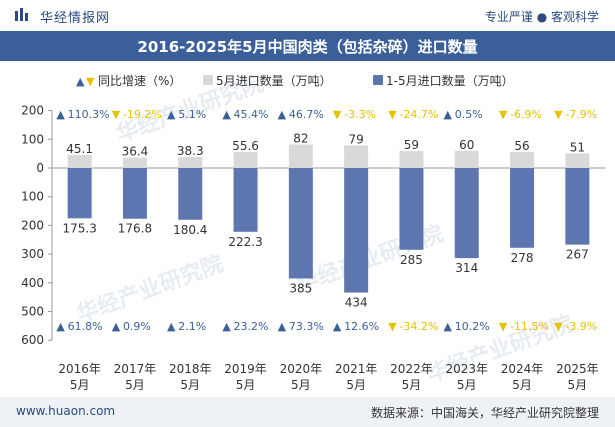 This screenshot has width=615, height=427. I want to click on data-label-may: 59, so click(411, 145).